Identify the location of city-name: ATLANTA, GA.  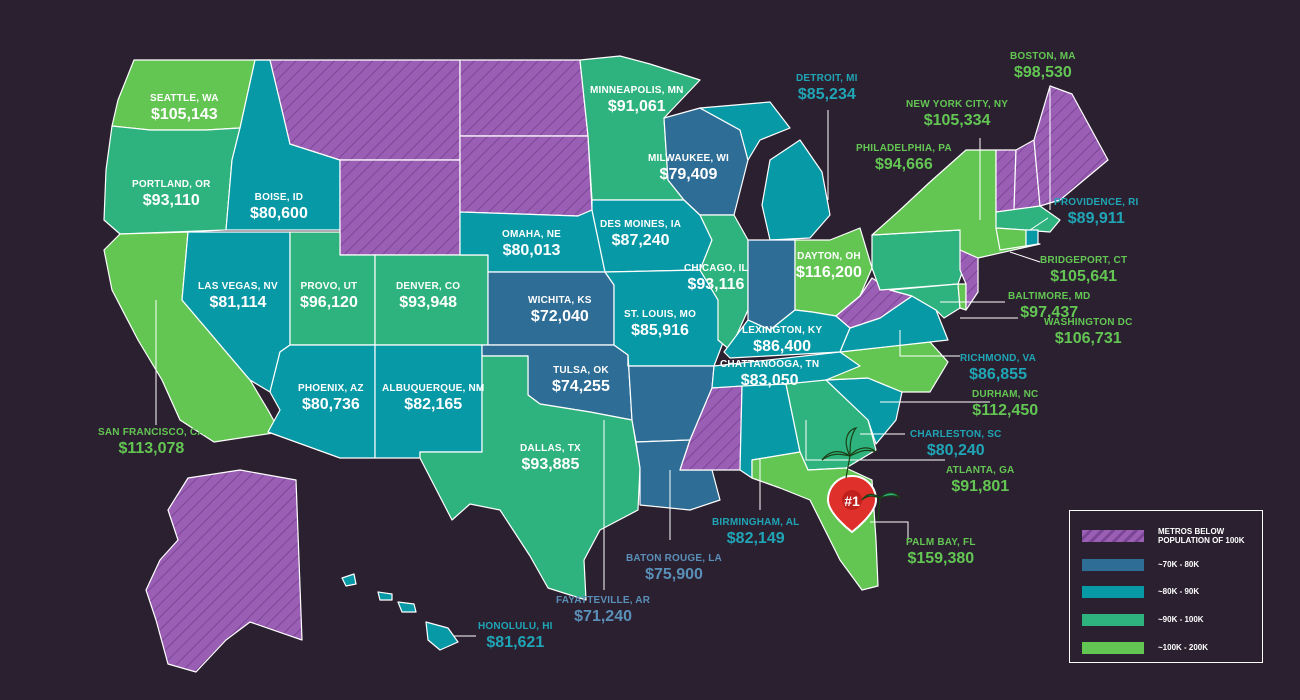
(980, 470).